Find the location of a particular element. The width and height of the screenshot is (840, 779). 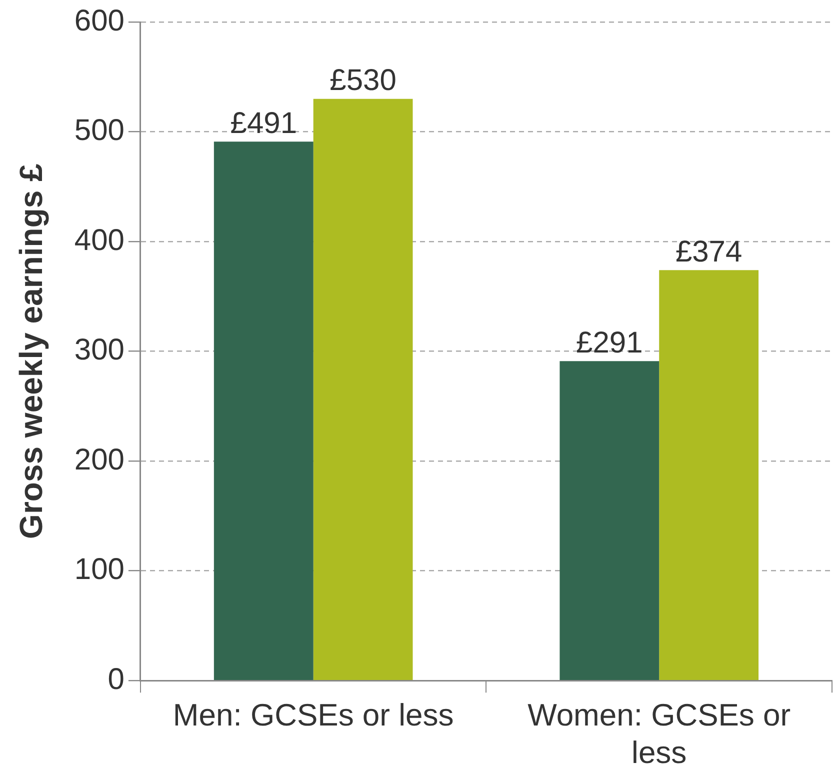

y-axis-title: Gross weekly earnings £ is located at coordinates (31, 351).